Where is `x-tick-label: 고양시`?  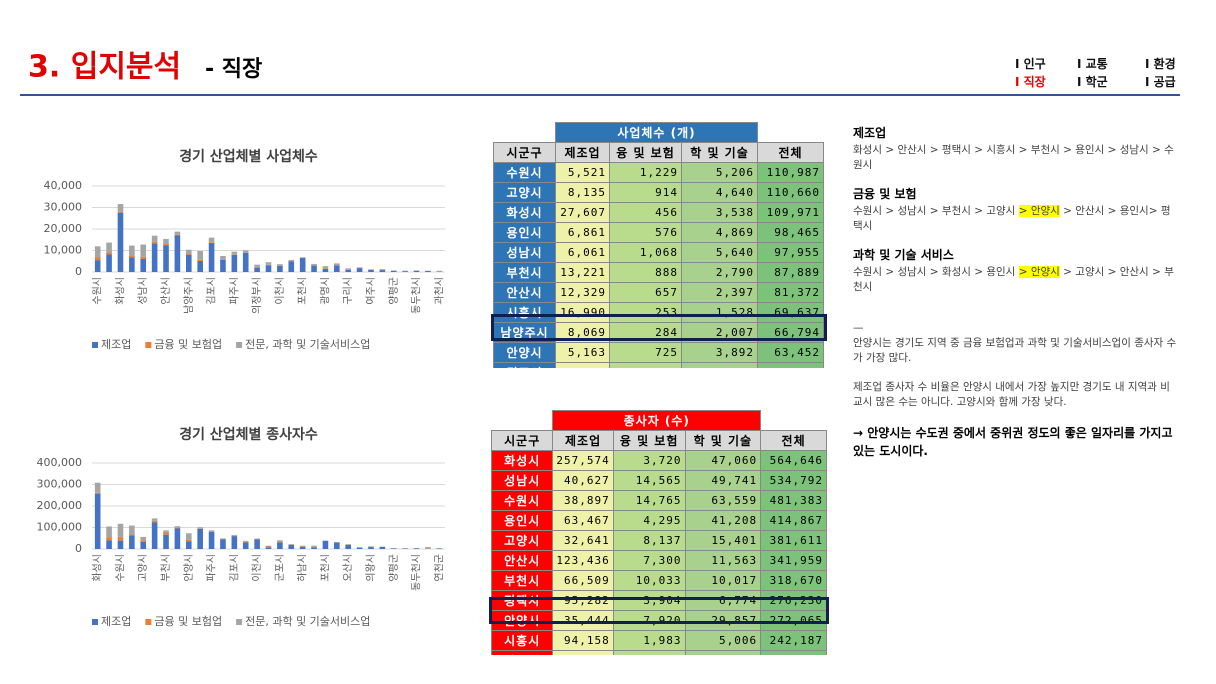
x-tick-label: 고양시 is located at coordinates (143, 568).